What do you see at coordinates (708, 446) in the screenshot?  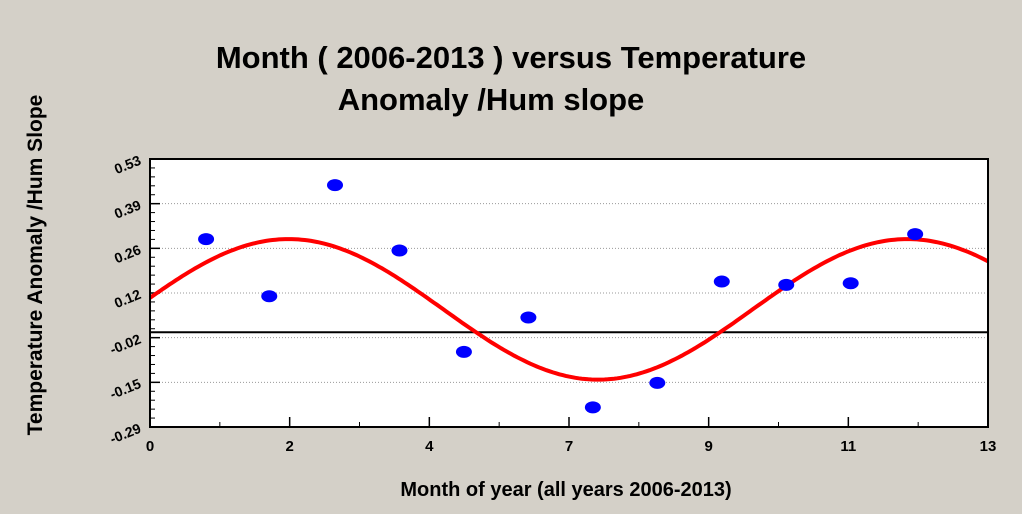 I see `x-tick-label: 9` at bounding box center [708, 446].